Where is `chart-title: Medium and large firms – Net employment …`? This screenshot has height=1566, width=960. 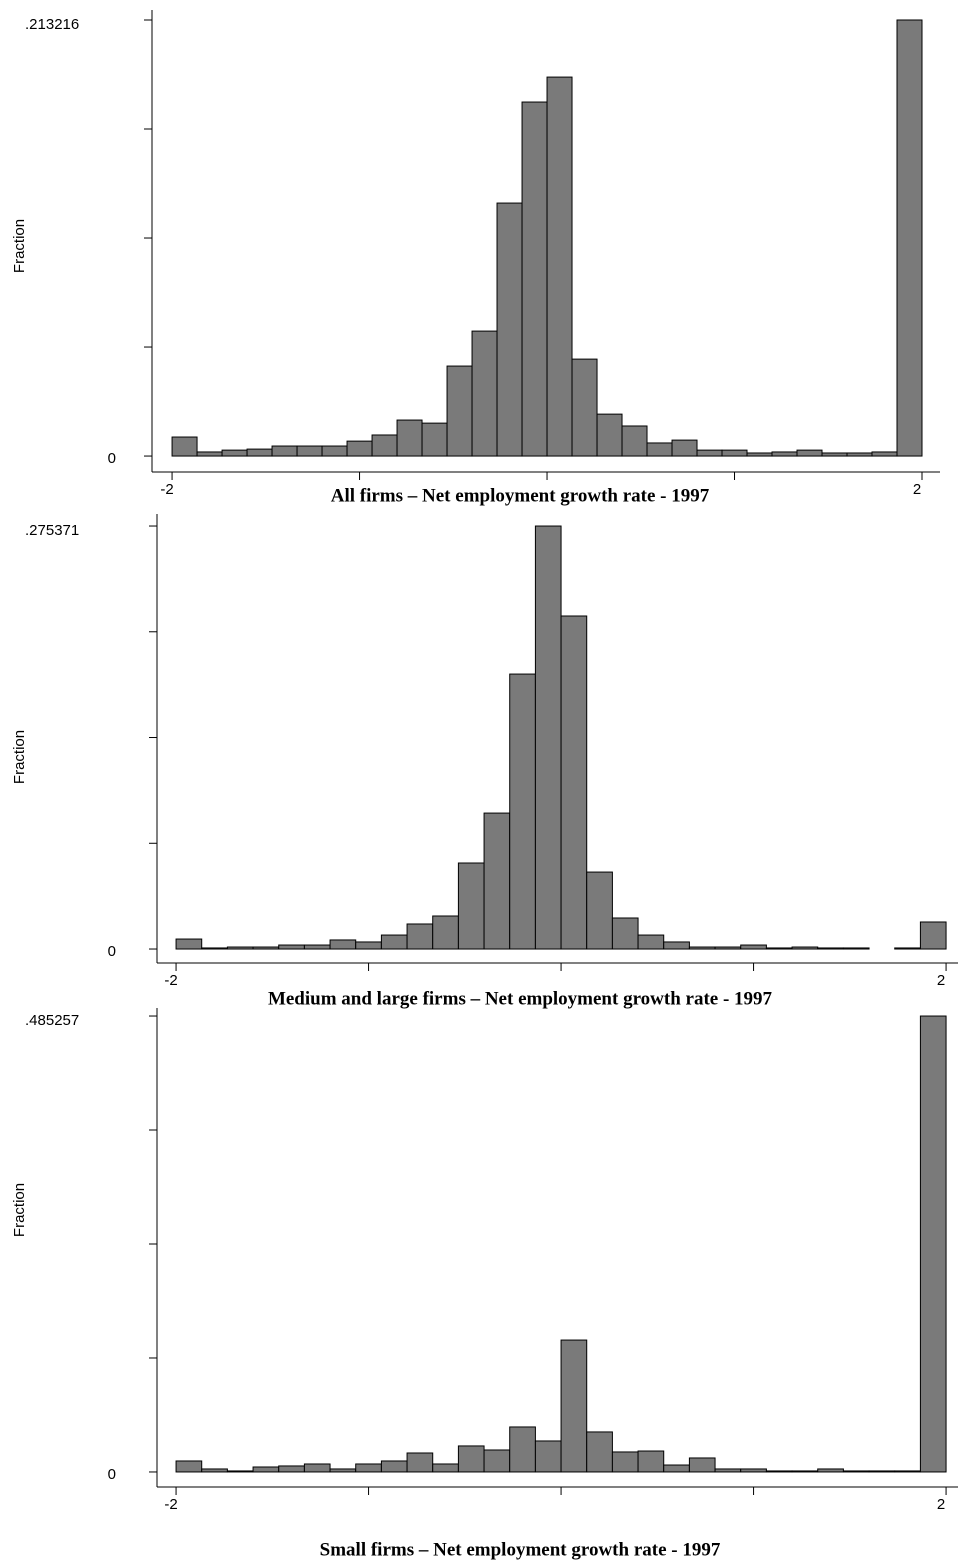
chart-title: Medium and large firms – Net employment … is located at coordinates (520, 998).